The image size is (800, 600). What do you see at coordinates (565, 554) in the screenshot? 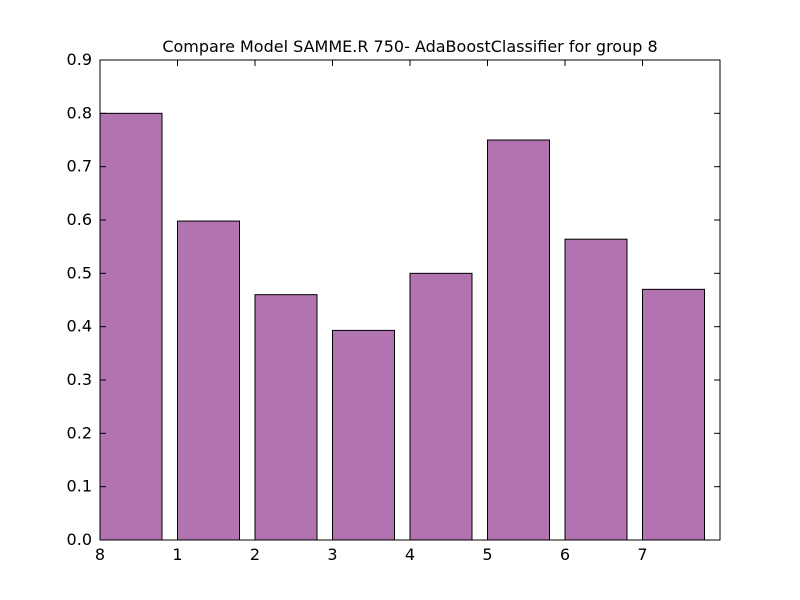
I see `x-tick-label-6: 6` at bounding box center [565, 554].